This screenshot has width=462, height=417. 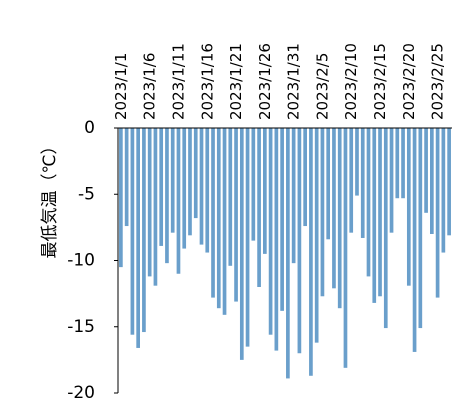 I want to click on x-tick-label: 2023/1/11, so click(x=178, y=81).